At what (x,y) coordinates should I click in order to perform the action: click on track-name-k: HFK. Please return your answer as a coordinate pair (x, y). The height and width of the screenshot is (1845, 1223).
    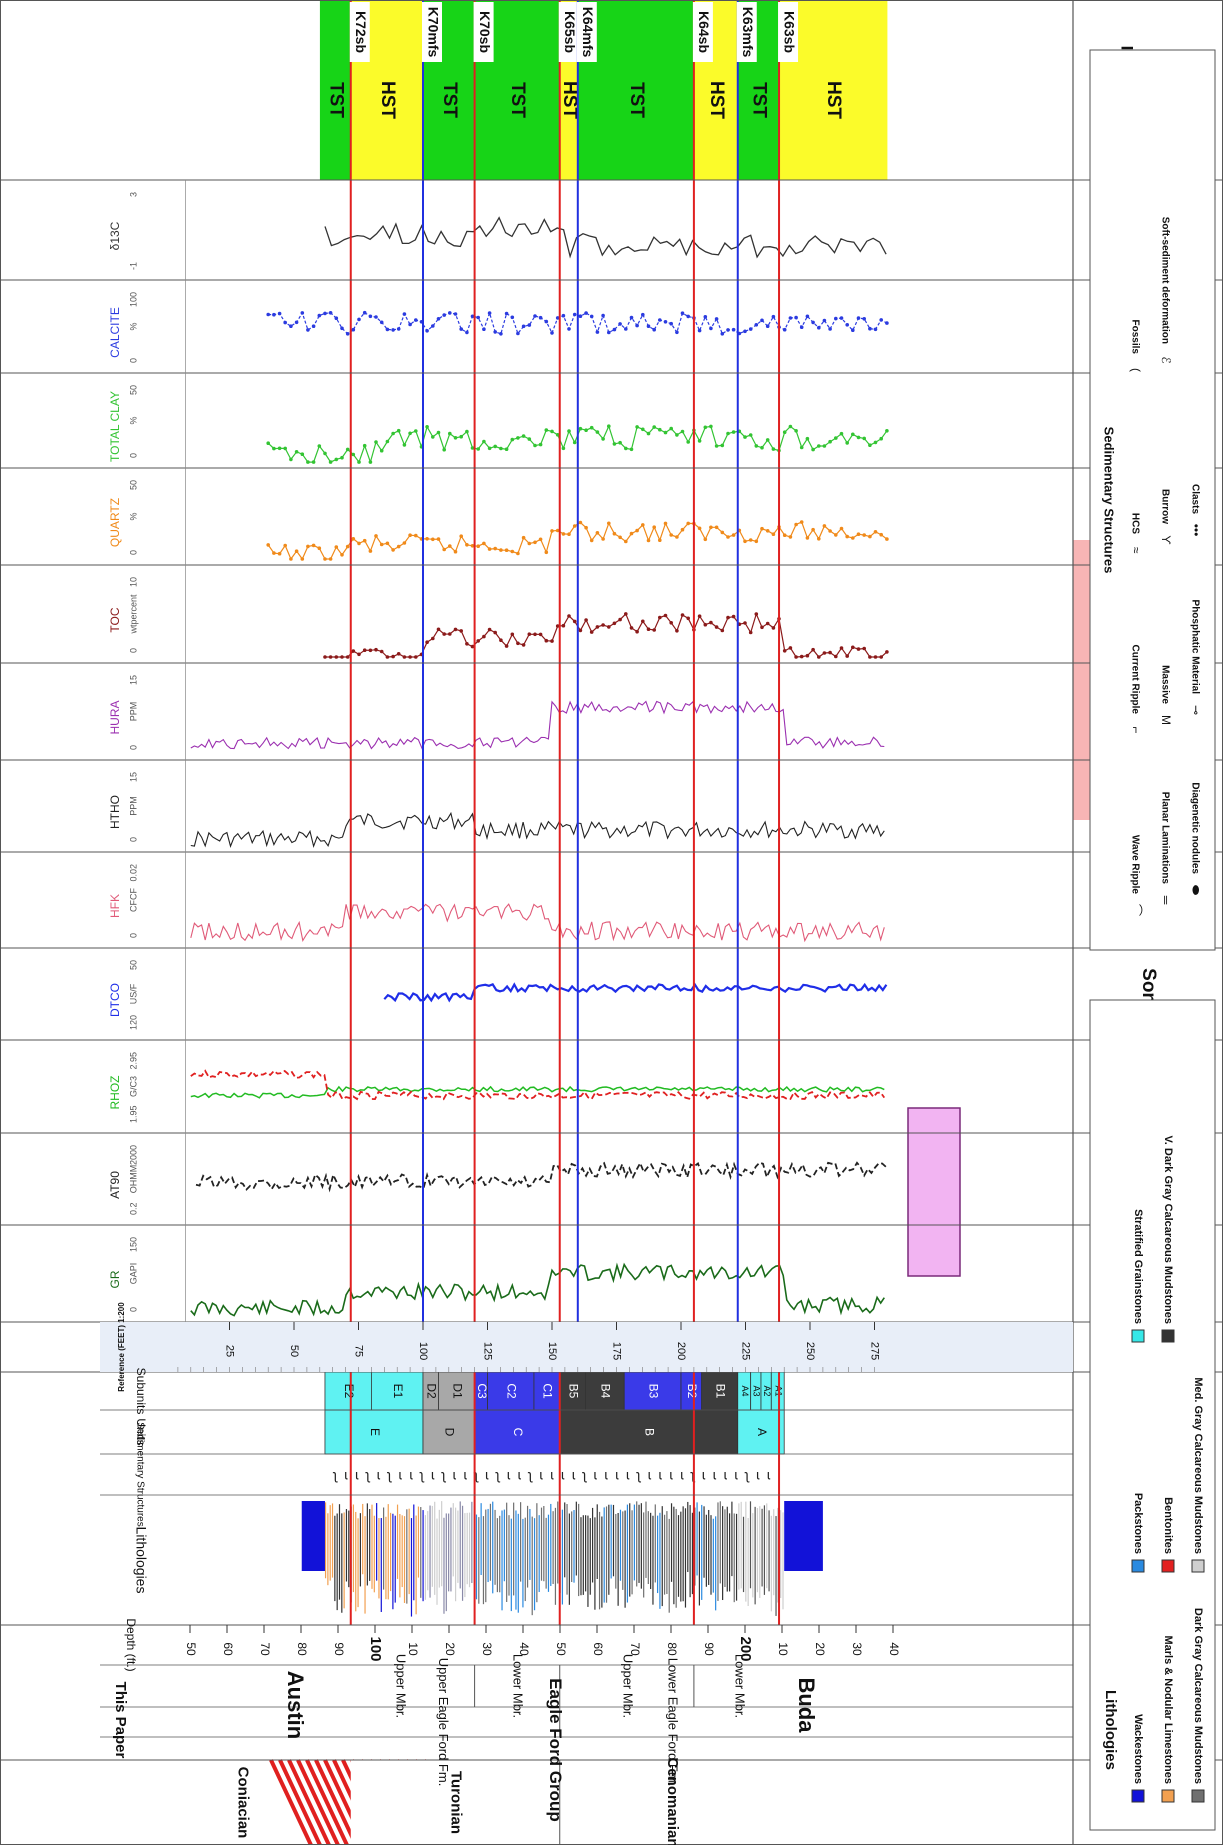
    Looking at the image, I should click on (115, 906).